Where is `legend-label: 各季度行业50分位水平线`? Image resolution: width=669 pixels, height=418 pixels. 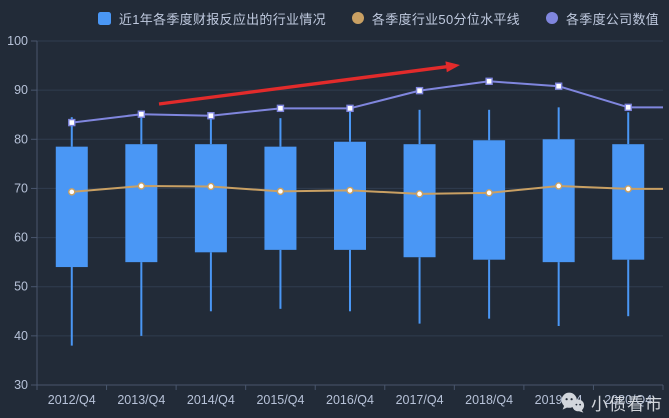 legend-label: 各季度行业50分位水平线 is located at coordinates (445, 19).